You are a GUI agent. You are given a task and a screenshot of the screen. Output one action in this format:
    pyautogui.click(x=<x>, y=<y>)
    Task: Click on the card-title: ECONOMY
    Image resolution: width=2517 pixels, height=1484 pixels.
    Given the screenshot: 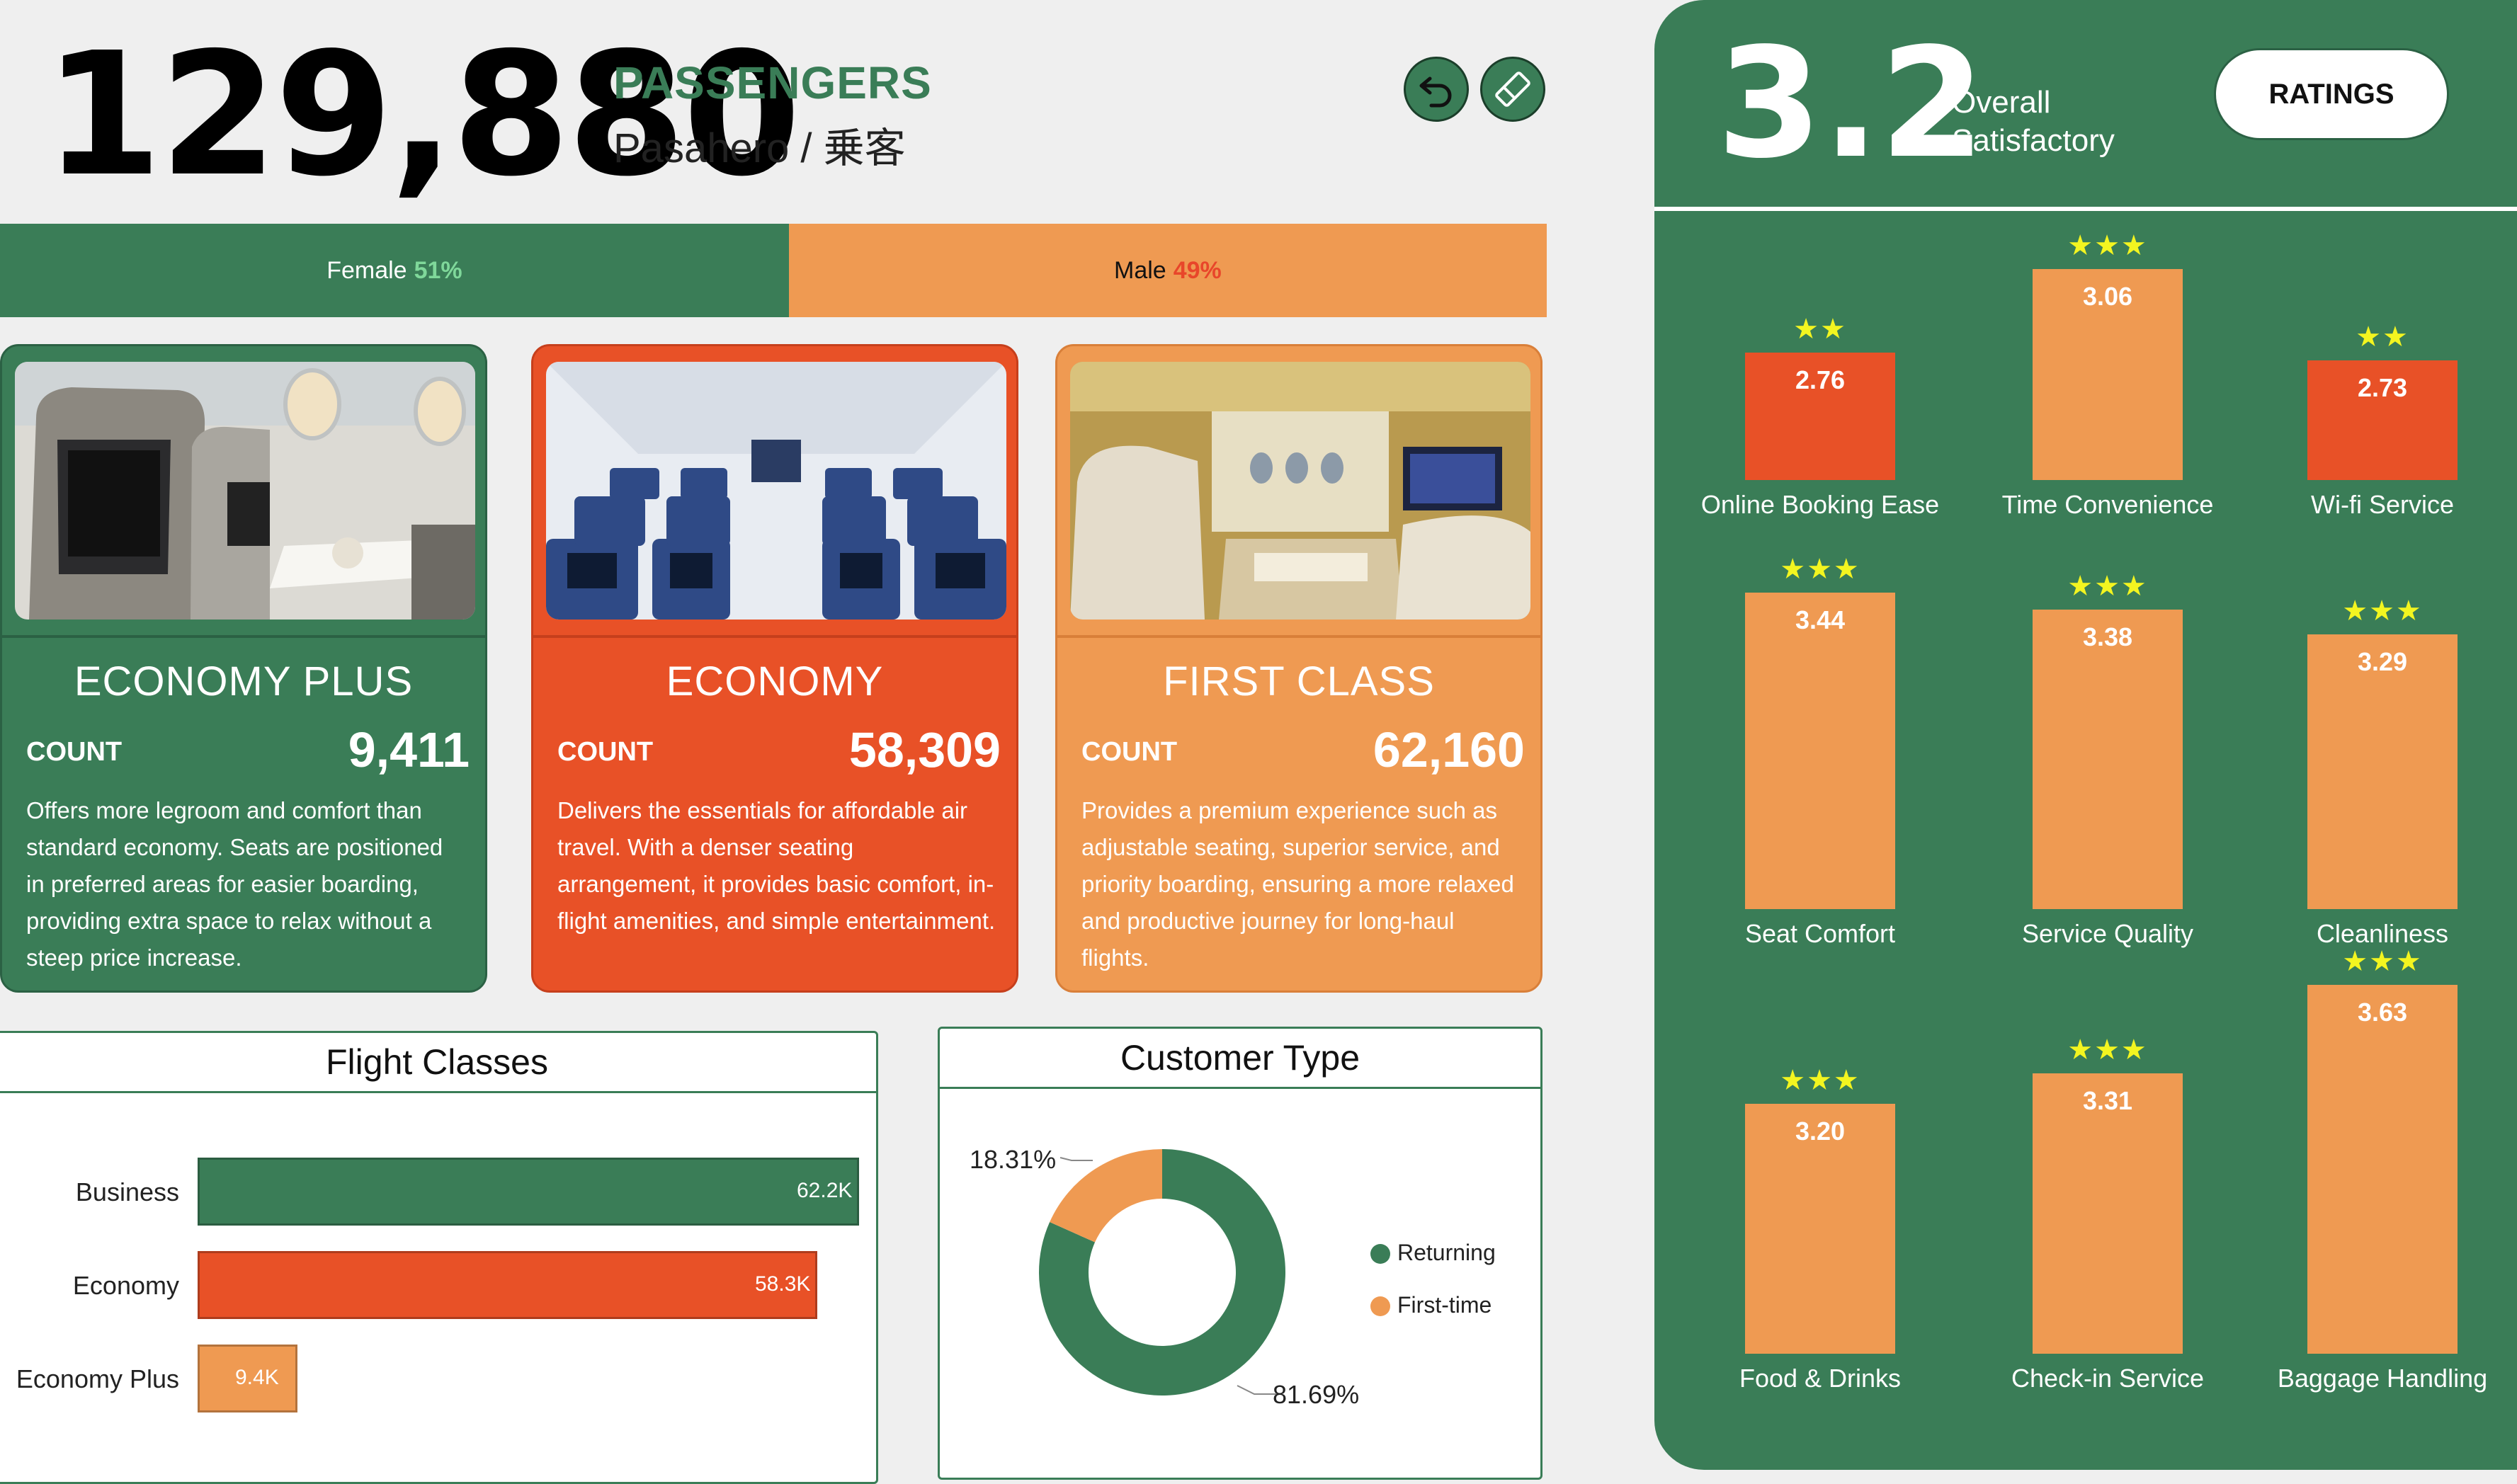 What is the action you would take?
    pyautogui.click(x=775, y=681)
    